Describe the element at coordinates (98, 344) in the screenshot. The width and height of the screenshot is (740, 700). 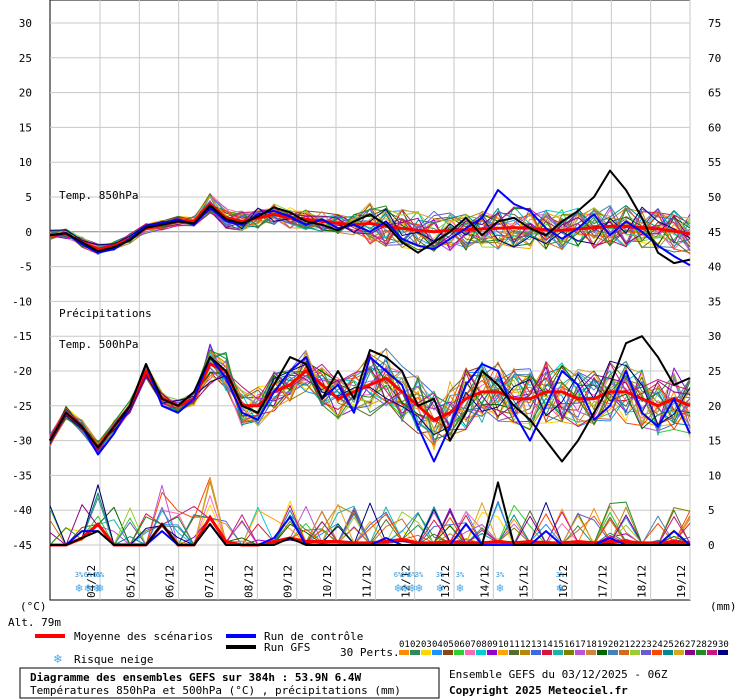
I see `label-temp-500: Temp. 500hPa` at that location.